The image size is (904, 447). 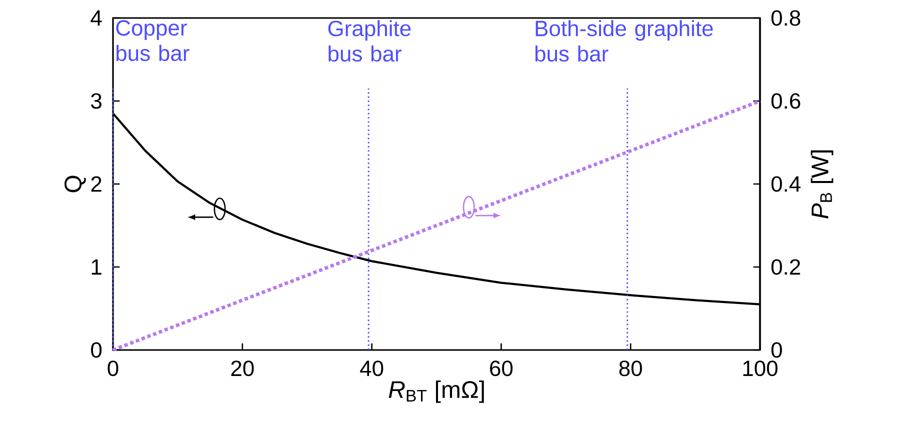 What do you see at coordinates (760, 368) in the screenshot?
I see `x-tick-label: 100` at bounding box center [760, 368].